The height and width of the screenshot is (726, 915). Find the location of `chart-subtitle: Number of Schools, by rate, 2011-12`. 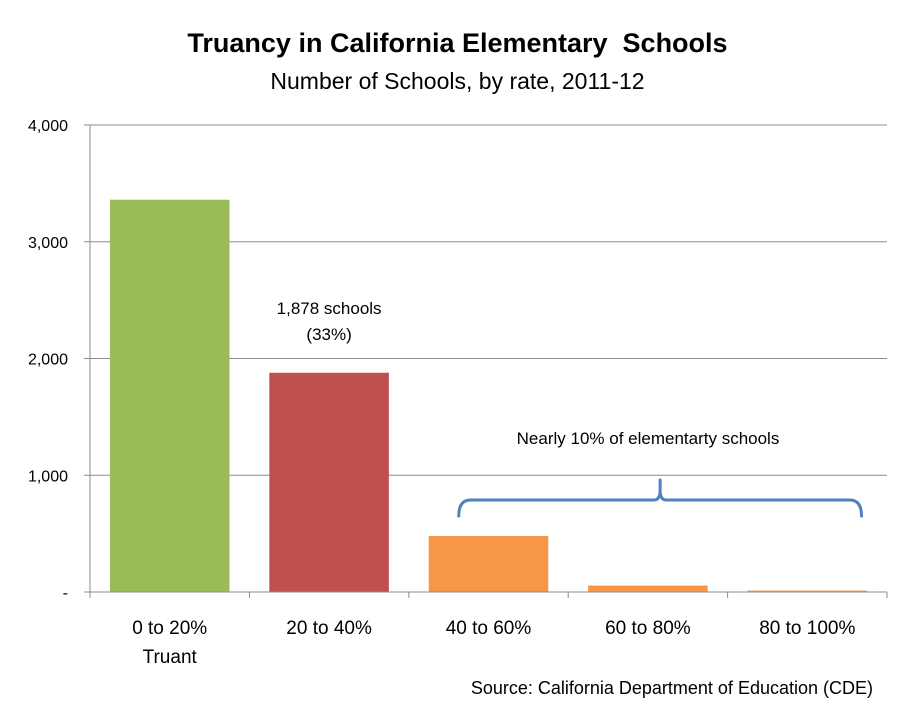

chart-subtitle: Number of Schools, by rate, 2011-12 is located at coordinates (457, 81).